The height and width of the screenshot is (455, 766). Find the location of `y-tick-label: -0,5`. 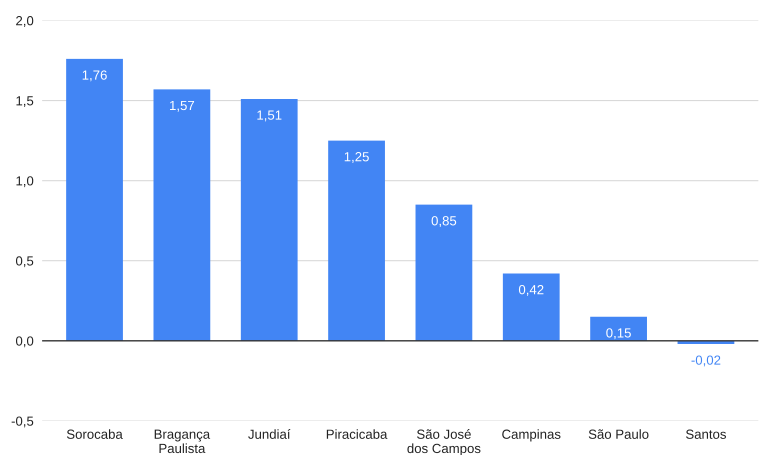

y-tick-label: -0,5 is located at coordinates (23, 422).